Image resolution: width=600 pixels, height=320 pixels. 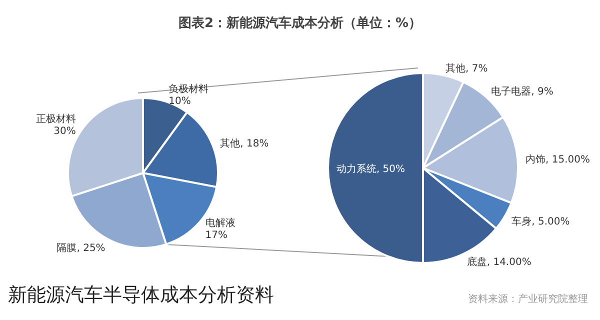 What do you see at coordinates (220, 222) in the screenshot?
I see `slice-label: 电解液` at bounding box center [220, 222].